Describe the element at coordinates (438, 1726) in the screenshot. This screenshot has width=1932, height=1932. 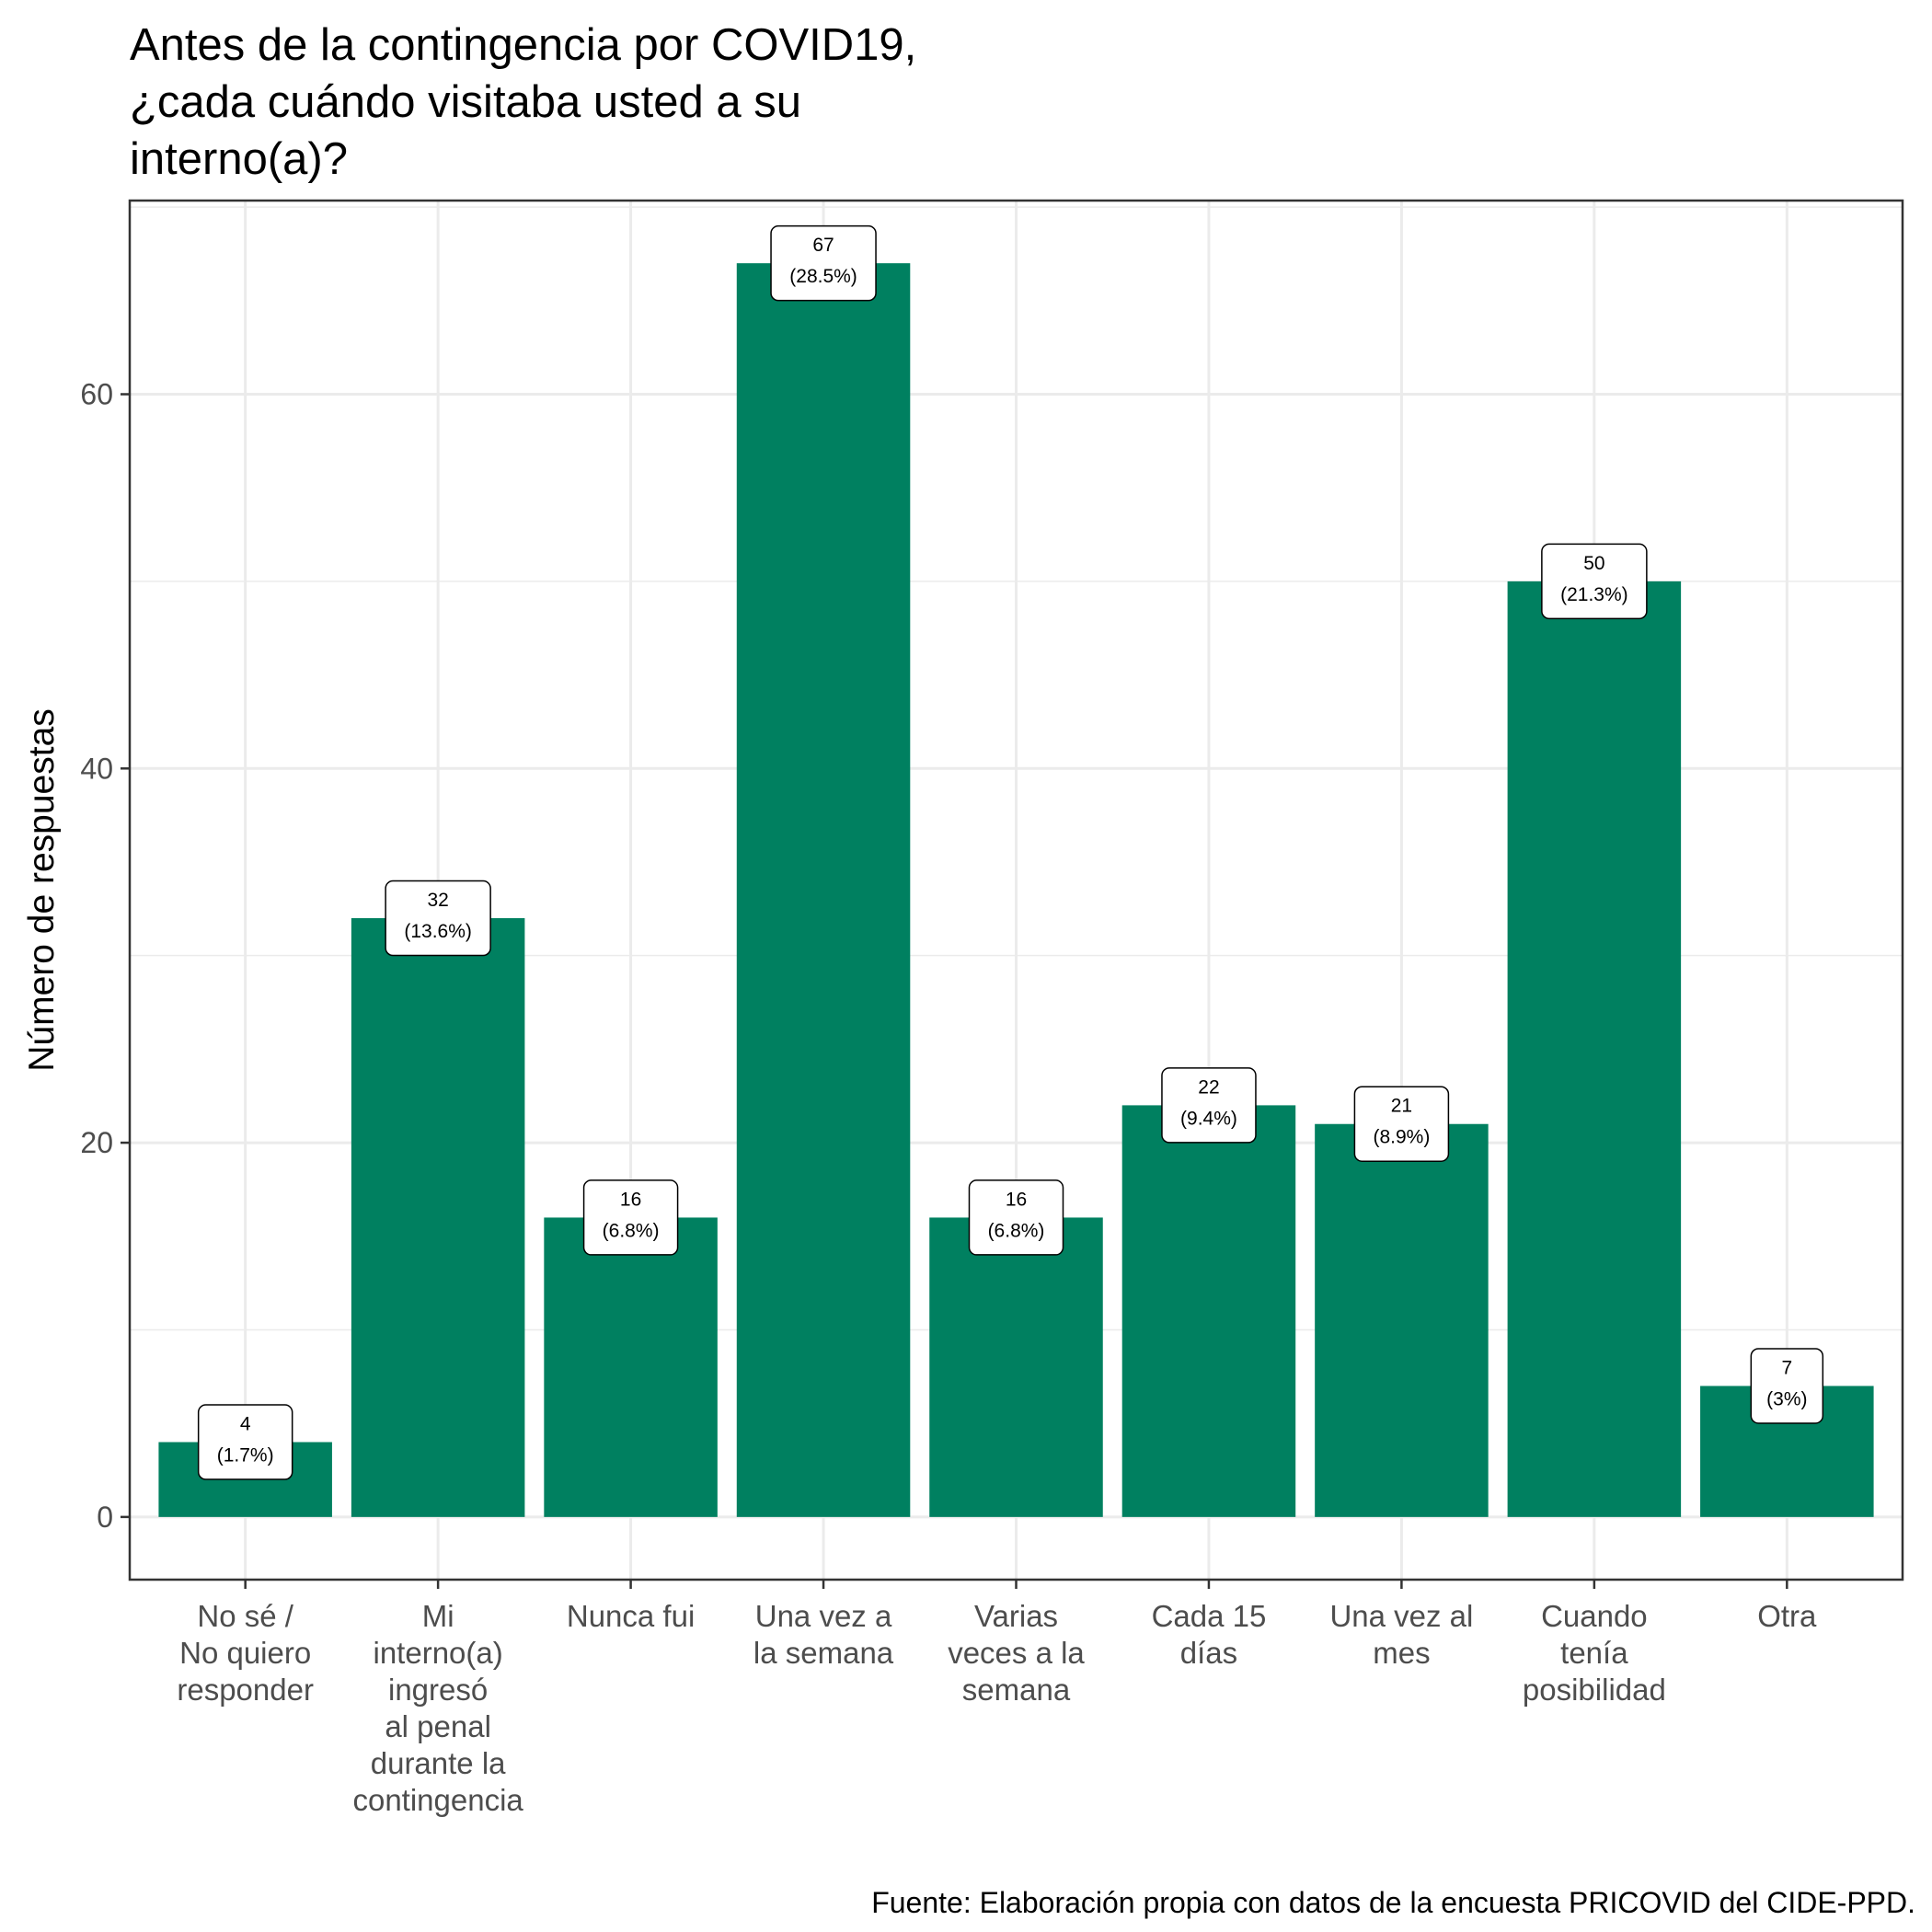
I see `x-tick-label: al penal` at that location.